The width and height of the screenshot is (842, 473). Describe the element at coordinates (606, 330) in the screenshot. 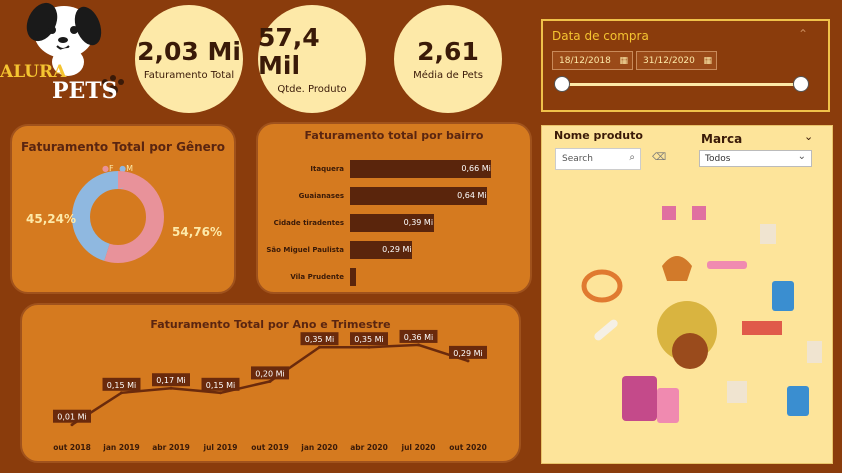

I see `bone-icon` at that location.